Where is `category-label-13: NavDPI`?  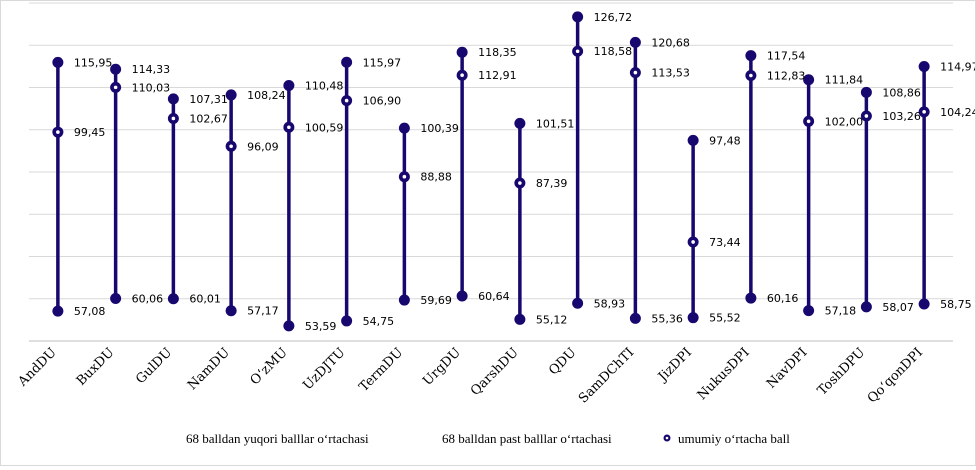 category-label-13: NavDPI is located at coordinates (787, 368).